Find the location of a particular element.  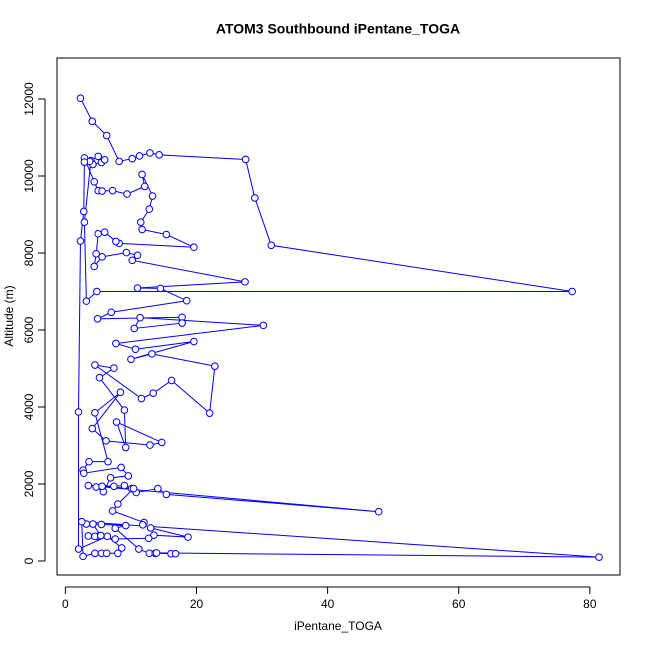

y-tick-label: 12000 is located at coordinates (29, 99).